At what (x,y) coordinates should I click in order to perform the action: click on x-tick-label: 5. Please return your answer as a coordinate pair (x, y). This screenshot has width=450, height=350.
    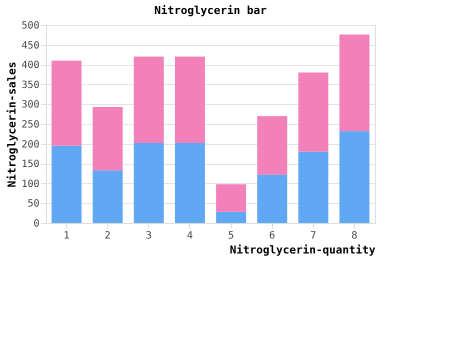
    Looking at the image, I should click on (231, 236).